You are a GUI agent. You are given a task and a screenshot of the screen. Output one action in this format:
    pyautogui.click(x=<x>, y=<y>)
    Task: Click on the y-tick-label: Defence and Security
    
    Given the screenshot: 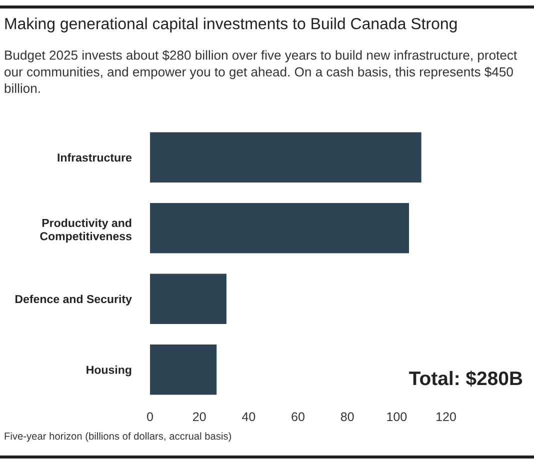 What is the action you would take?
    pyautogui.click(x=73, y=300)
    